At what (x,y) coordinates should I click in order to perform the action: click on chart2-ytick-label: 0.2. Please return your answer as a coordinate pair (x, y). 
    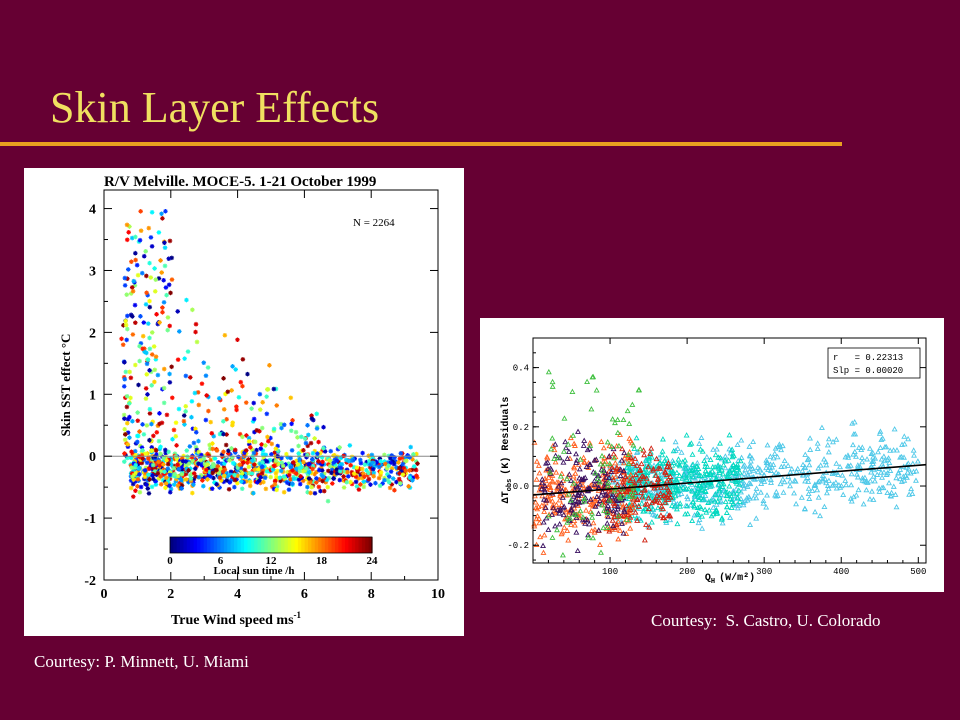
    Looking at the image, I should click on (521, 428).